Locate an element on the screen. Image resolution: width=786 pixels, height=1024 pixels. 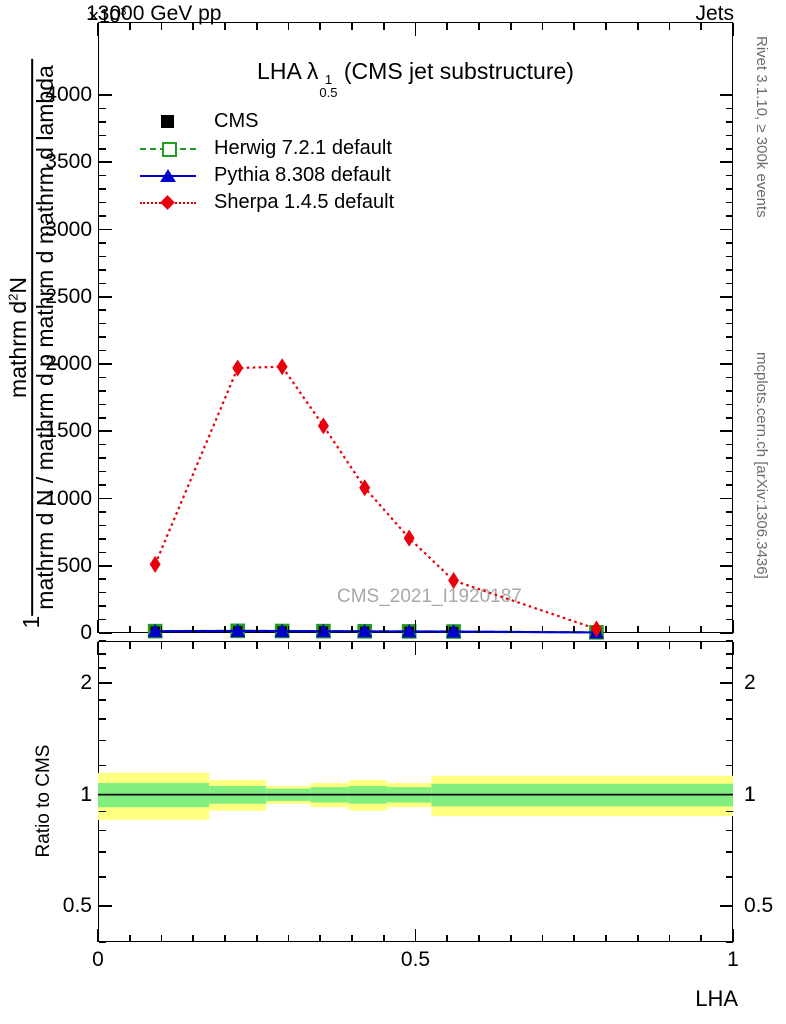
legend-item-sherpa: Sherpa 1.4.5 default is located at coordinates (267, 202).